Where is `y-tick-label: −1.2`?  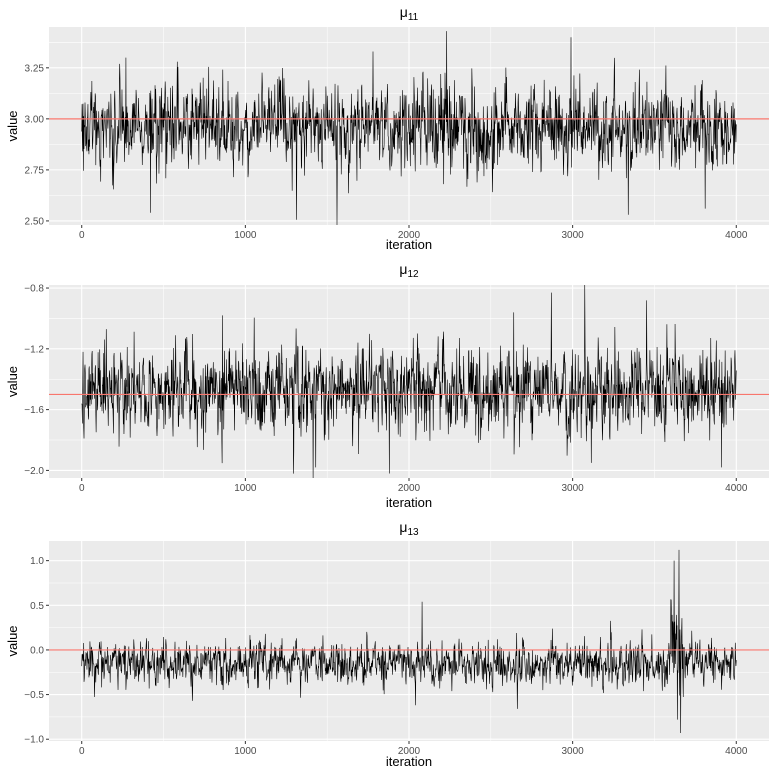 y-tick-label: −1.2 is located at coordinates (34, 349).